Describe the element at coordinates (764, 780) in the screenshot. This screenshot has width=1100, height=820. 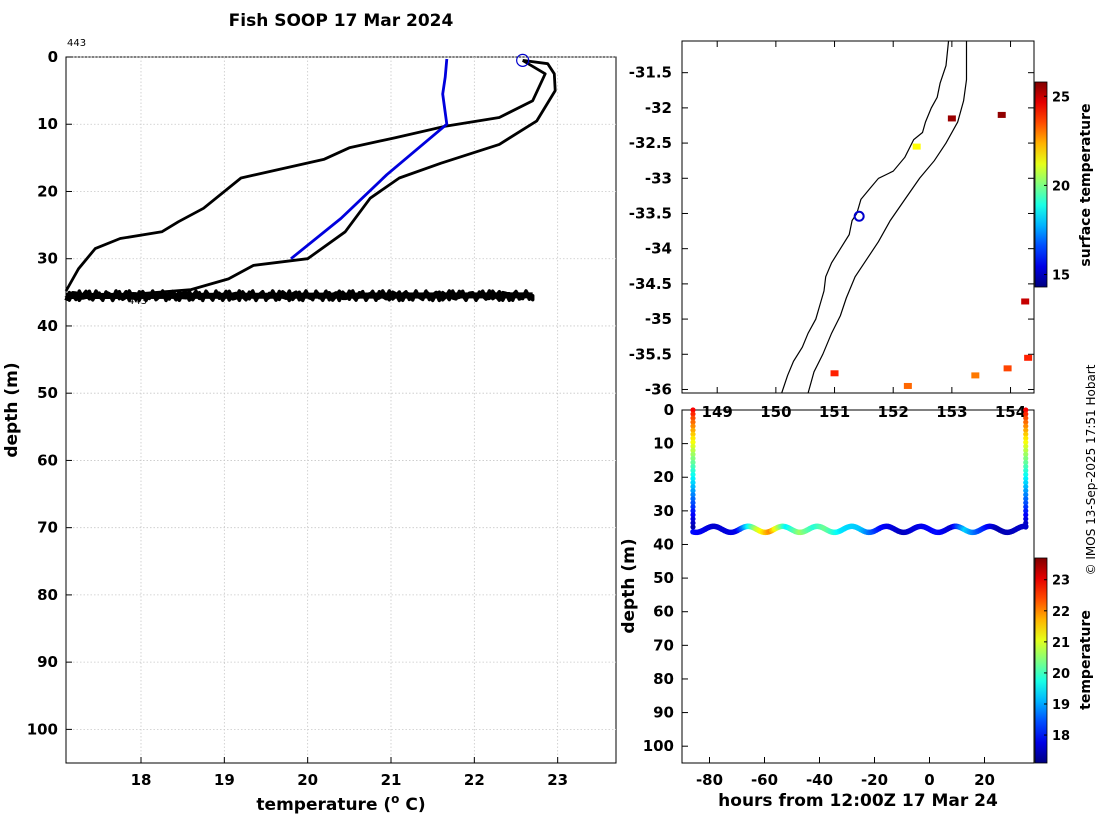
I see `section-x-tick-label: -60` at that location.